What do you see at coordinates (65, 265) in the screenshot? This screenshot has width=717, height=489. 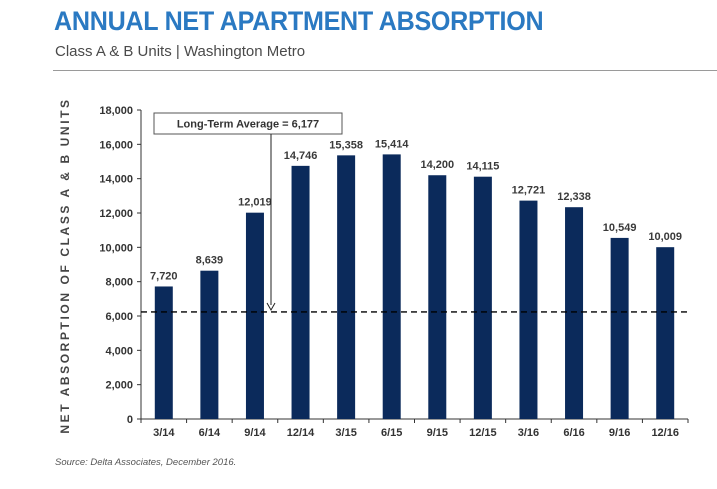 I see `y-axis-title: NET ABSORPTION OF CLASS A & B UNITS` at bounding box center [65, 265].